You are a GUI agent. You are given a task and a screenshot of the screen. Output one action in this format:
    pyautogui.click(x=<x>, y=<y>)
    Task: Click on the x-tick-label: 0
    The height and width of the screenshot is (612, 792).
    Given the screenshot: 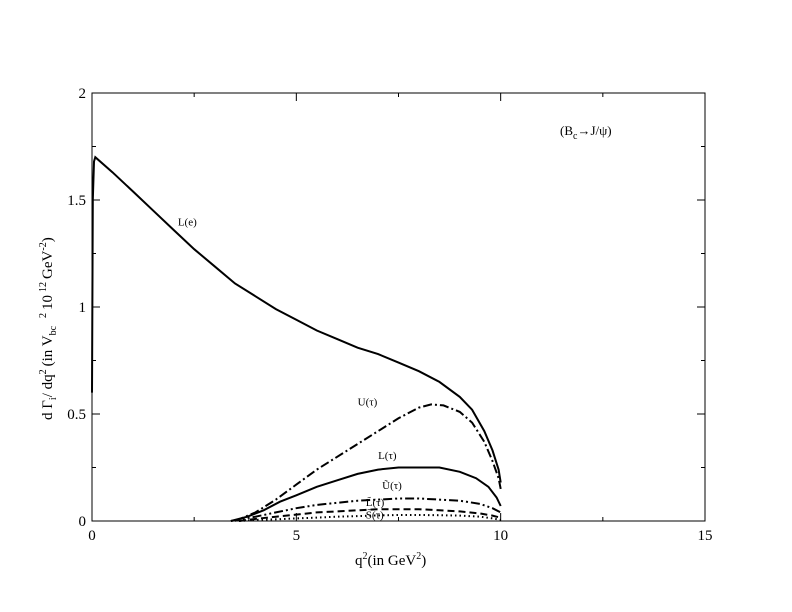 What is the action you would take?
    pyautogui.click(x=92, y=536)
    